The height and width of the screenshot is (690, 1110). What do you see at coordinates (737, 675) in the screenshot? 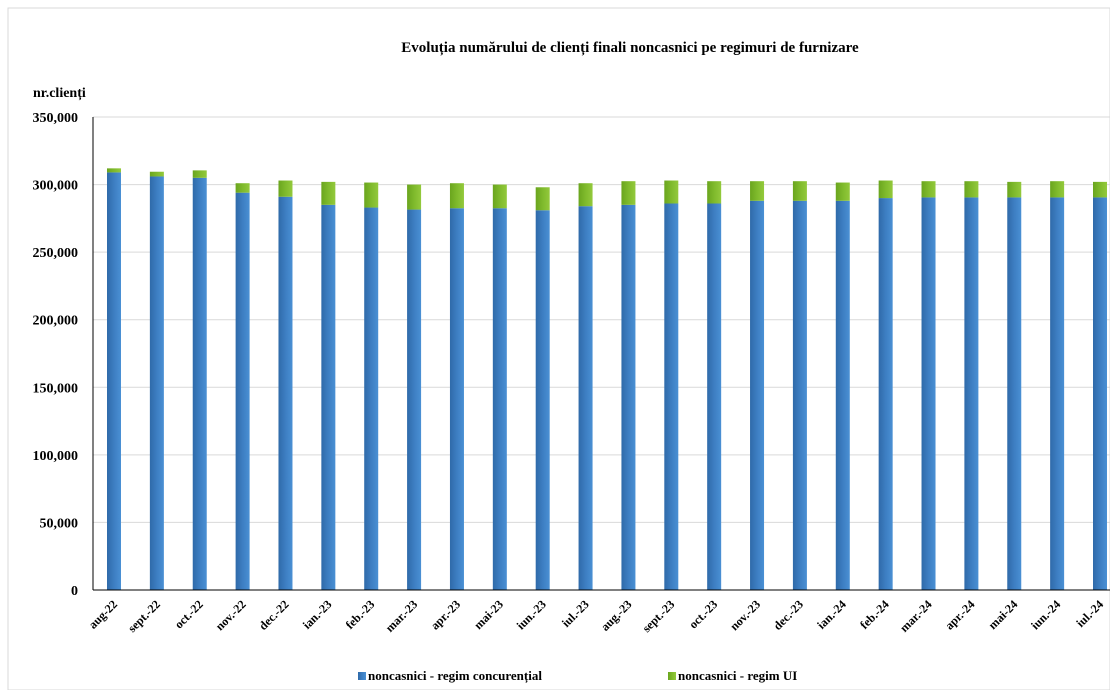
I see `legend-label-ui: noncasnici - regim UI` at bounding box center [737, 675].